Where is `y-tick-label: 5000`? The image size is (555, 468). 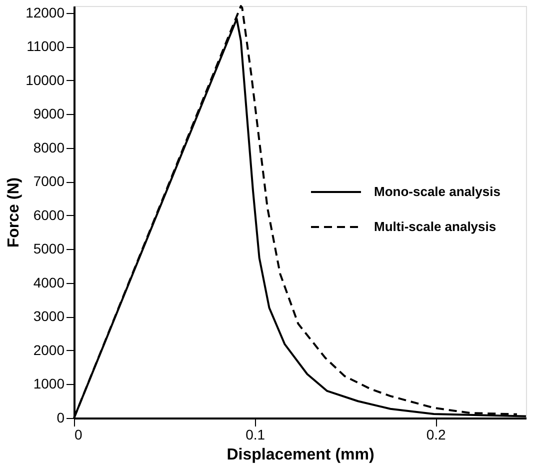
y-tick-label: 5000 is located at coordinates (49, 248).